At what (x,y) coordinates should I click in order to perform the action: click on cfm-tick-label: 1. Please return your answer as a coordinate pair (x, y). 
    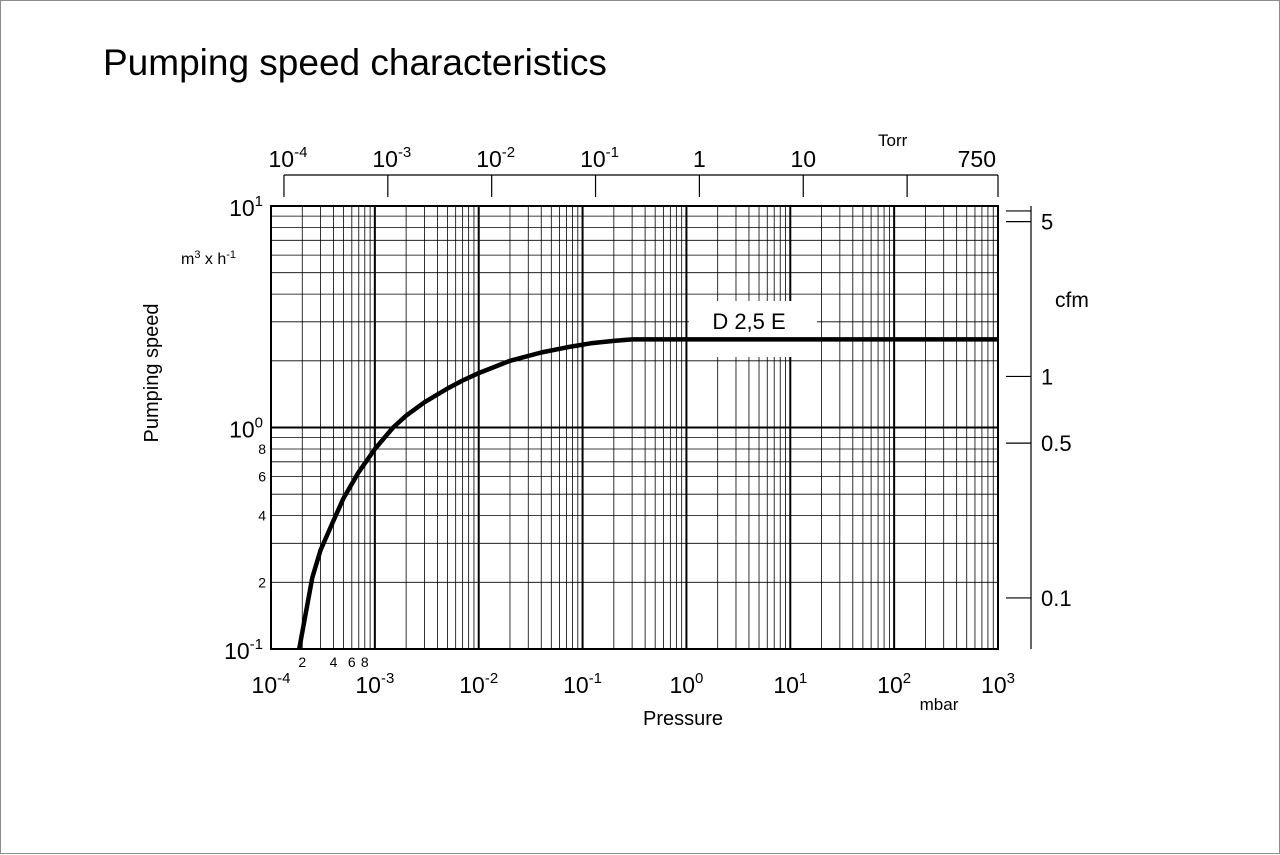
    Looking at the image, I should click on (1047, 376).